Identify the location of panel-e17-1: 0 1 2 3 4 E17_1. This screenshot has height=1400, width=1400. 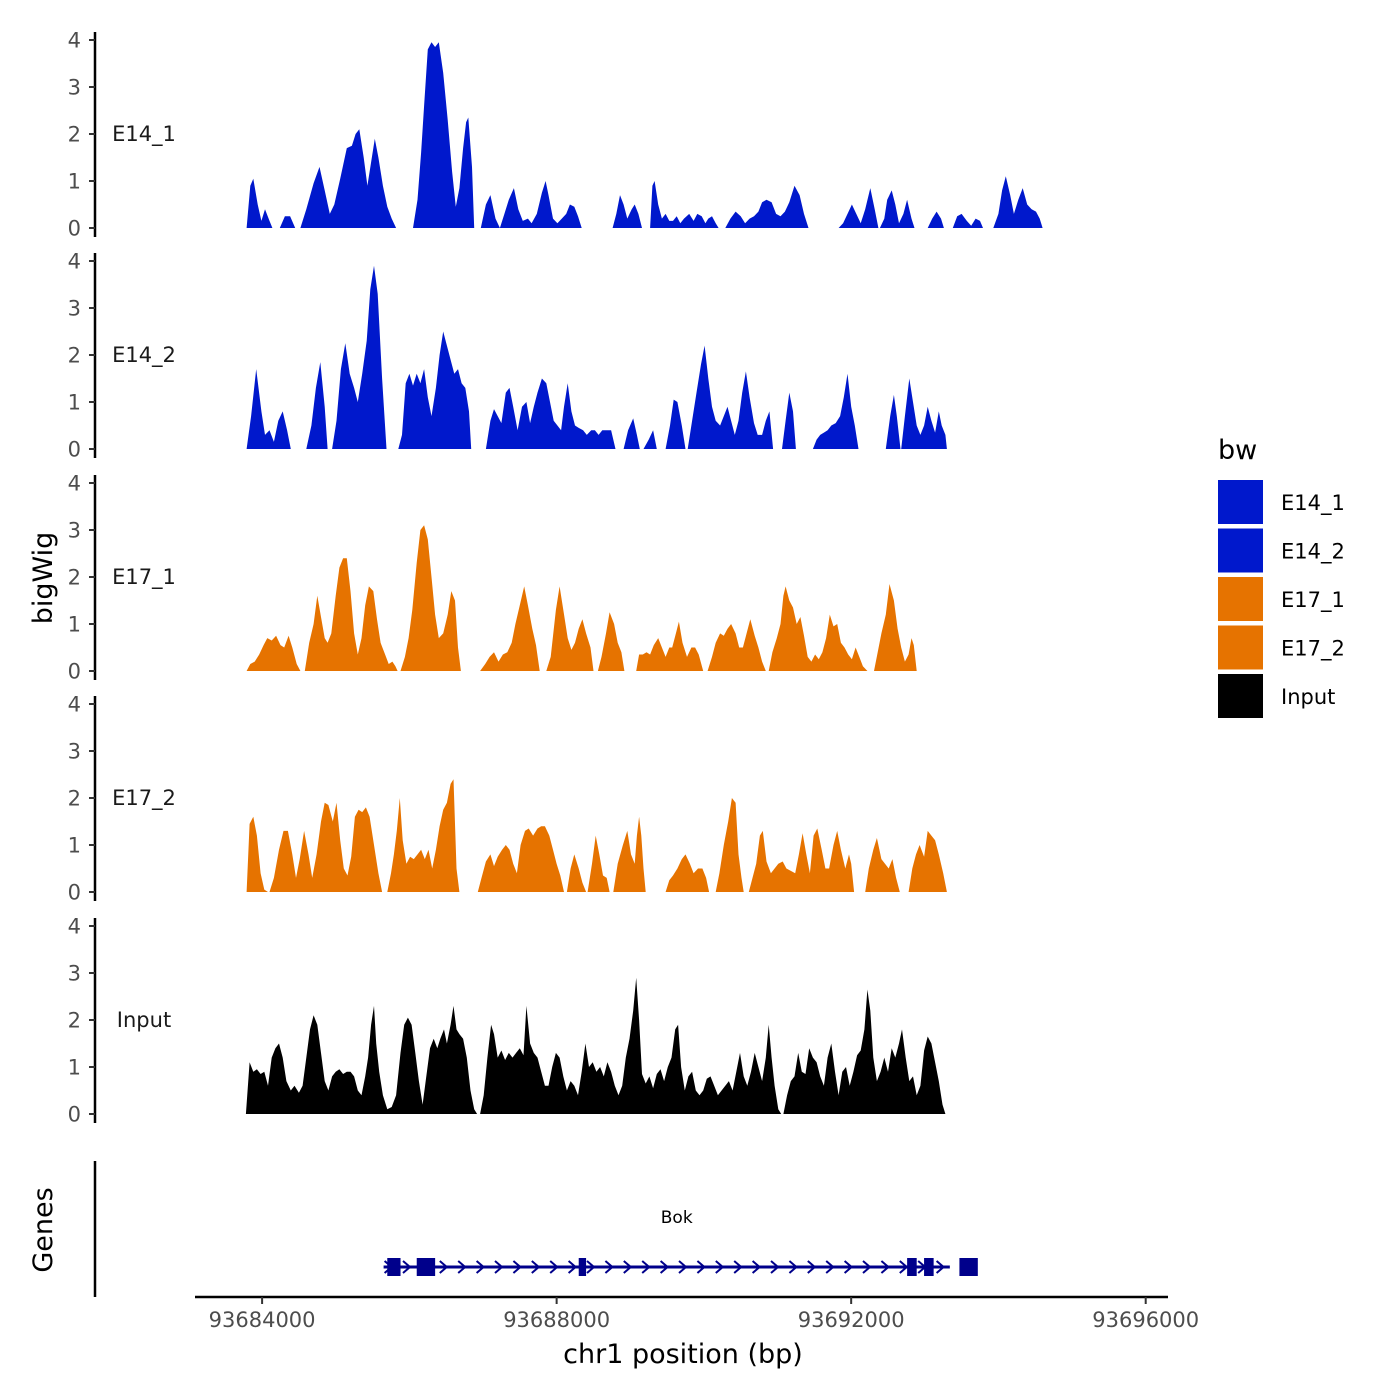
(492, 578).